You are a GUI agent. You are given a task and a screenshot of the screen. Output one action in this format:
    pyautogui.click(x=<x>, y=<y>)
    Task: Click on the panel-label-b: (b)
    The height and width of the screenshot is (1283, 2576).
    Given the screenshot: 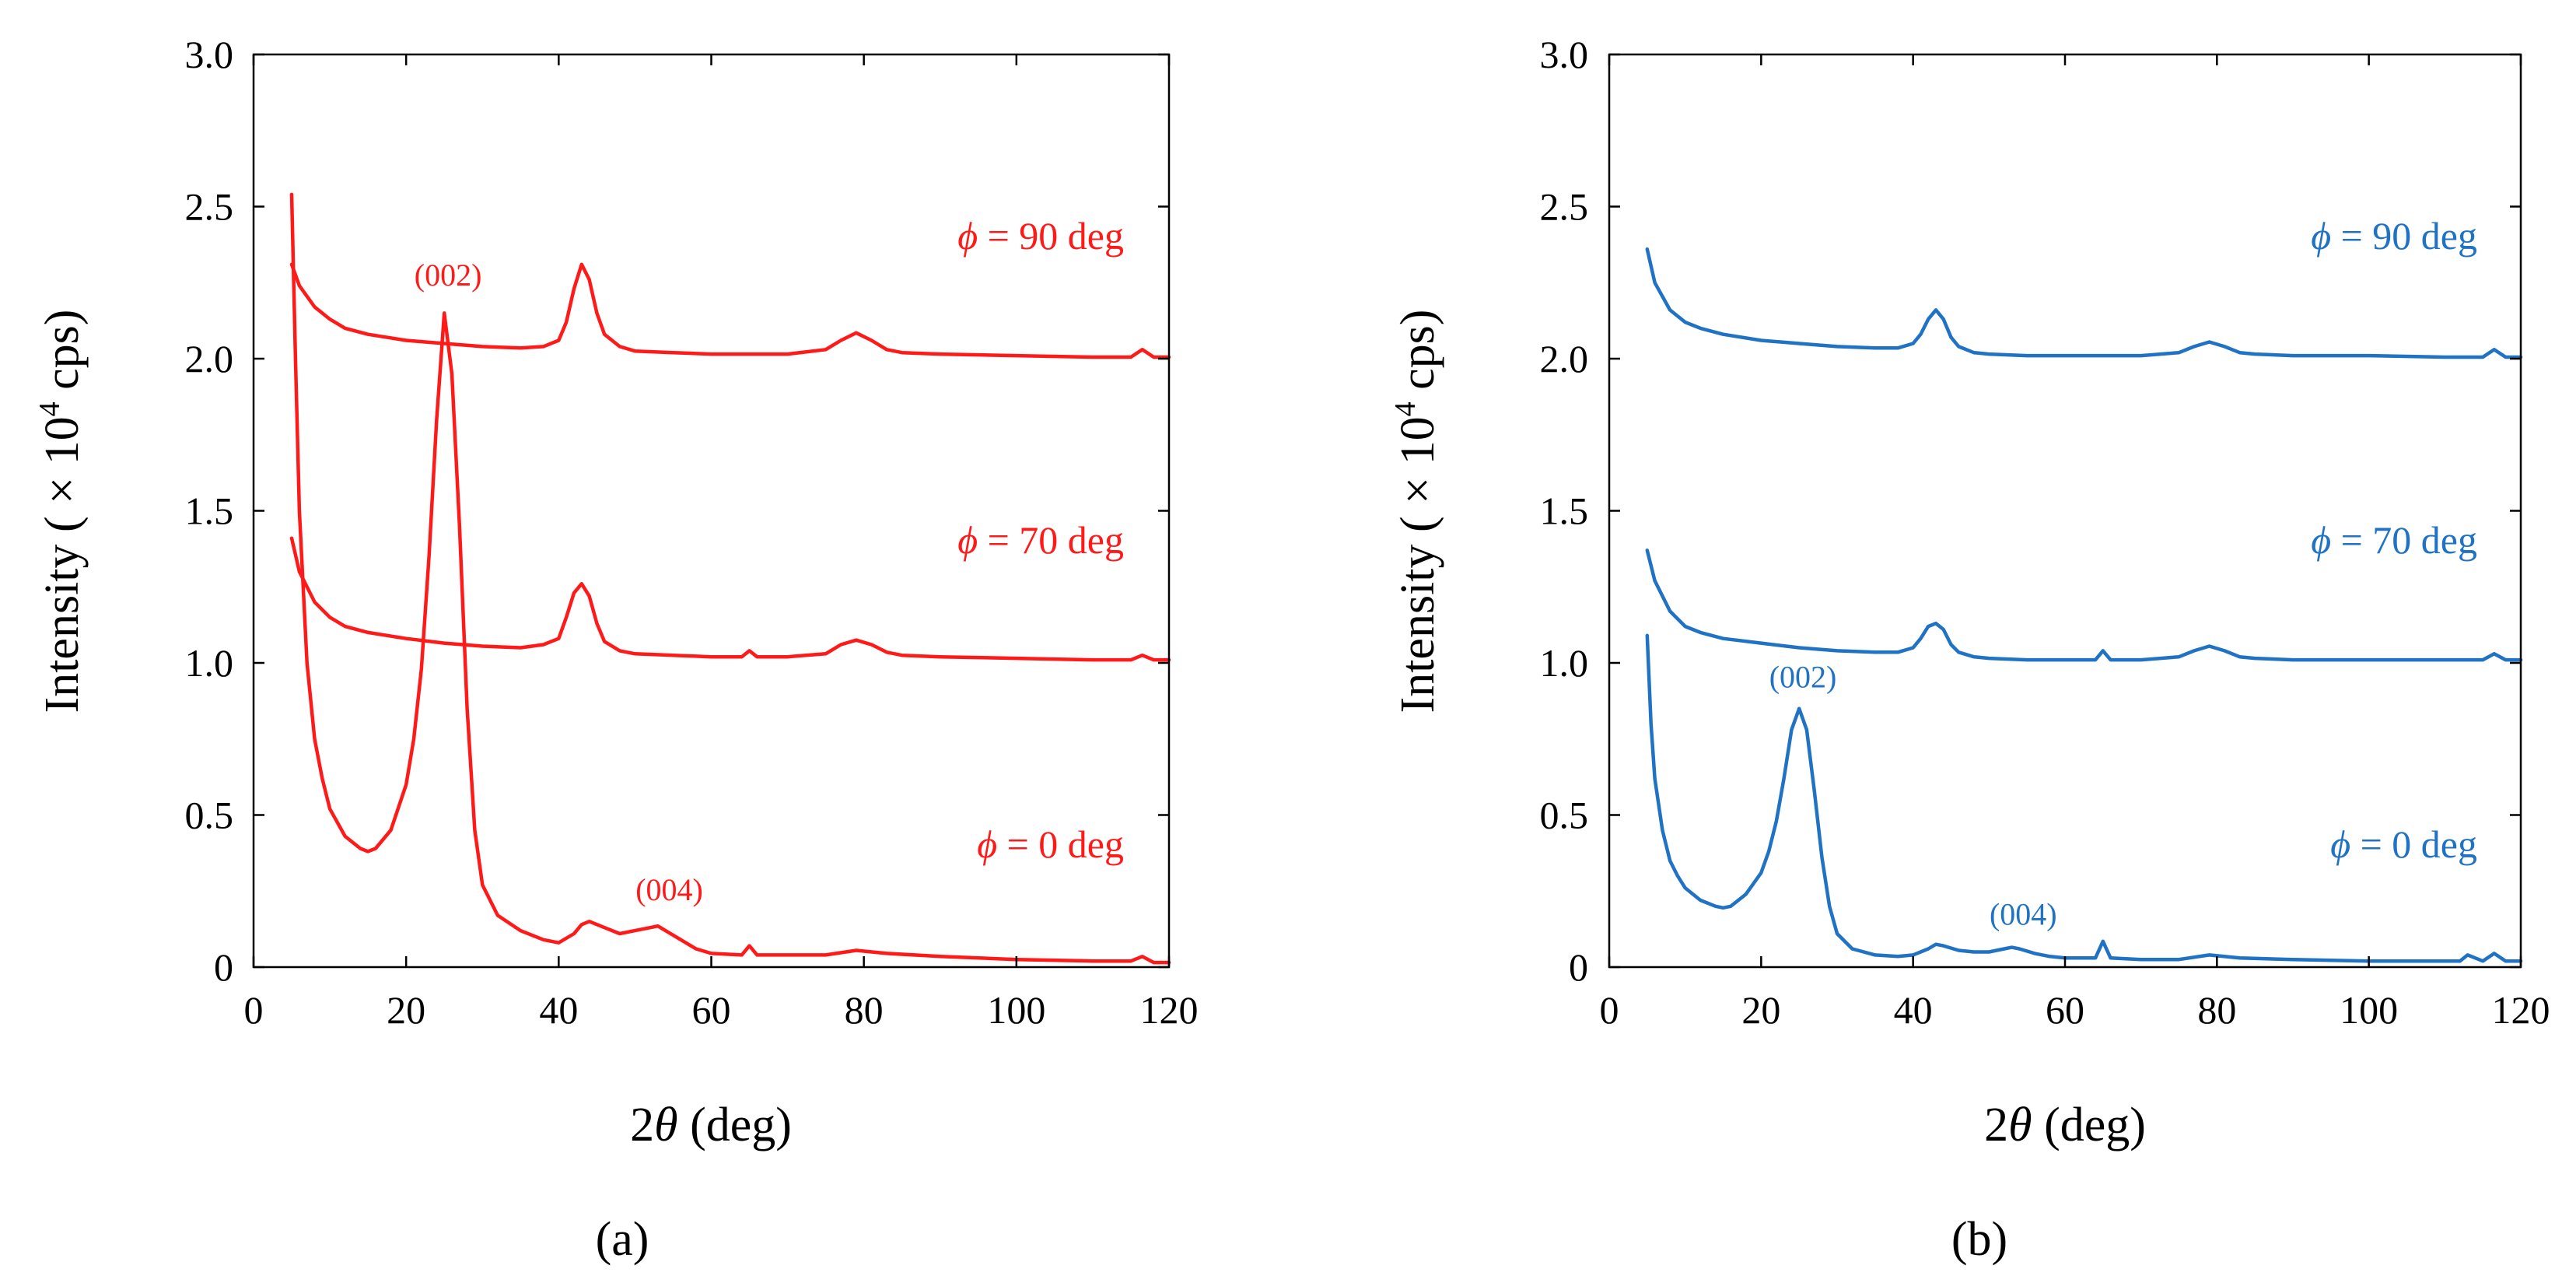 What is the action you would take?
    pyautogui.click(x=1979, y=1239)
    